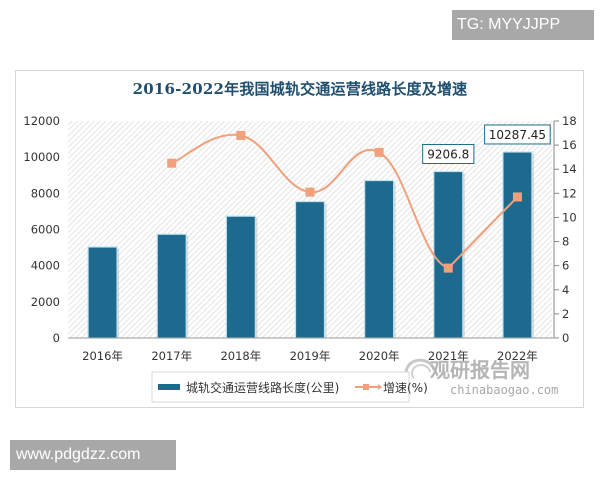  Describe the element at coordinates (56, 338) in the screenshot. I see `left-axis-tick-label: 0` at that location.